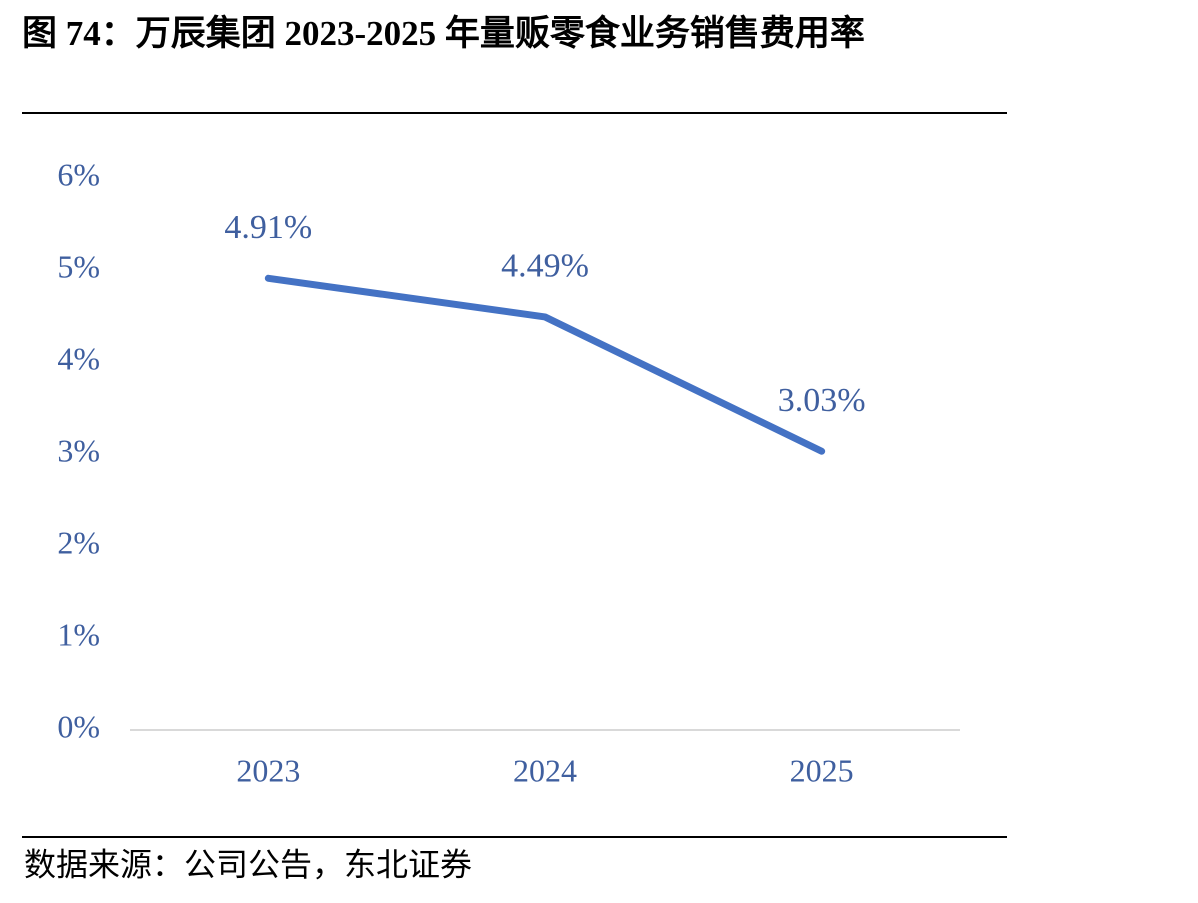 This screenshot has width=1198, height=903. Describe the element at coordinates (545, 266) in the screenshot. I see `data-label: 4.49%` at that location.